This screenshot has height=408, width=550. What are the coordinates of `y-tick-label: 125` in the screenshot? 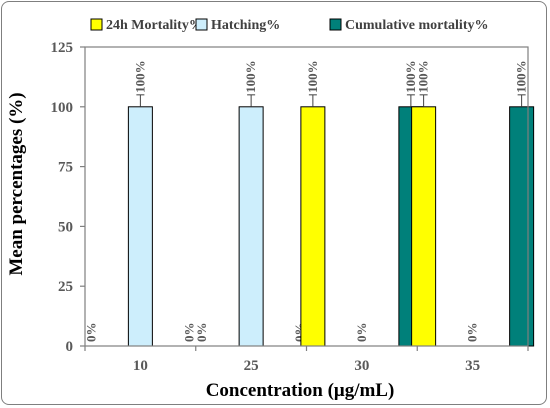 It's located at (62, 48).